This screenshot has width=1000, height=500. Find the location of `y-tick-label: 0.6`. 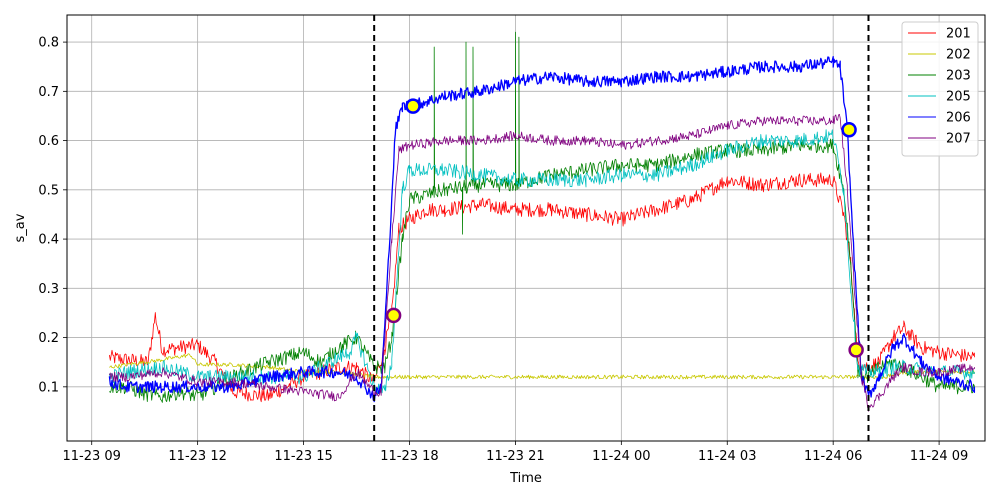

y-tick-label: 0.6 is located at coordinates (48, 141).